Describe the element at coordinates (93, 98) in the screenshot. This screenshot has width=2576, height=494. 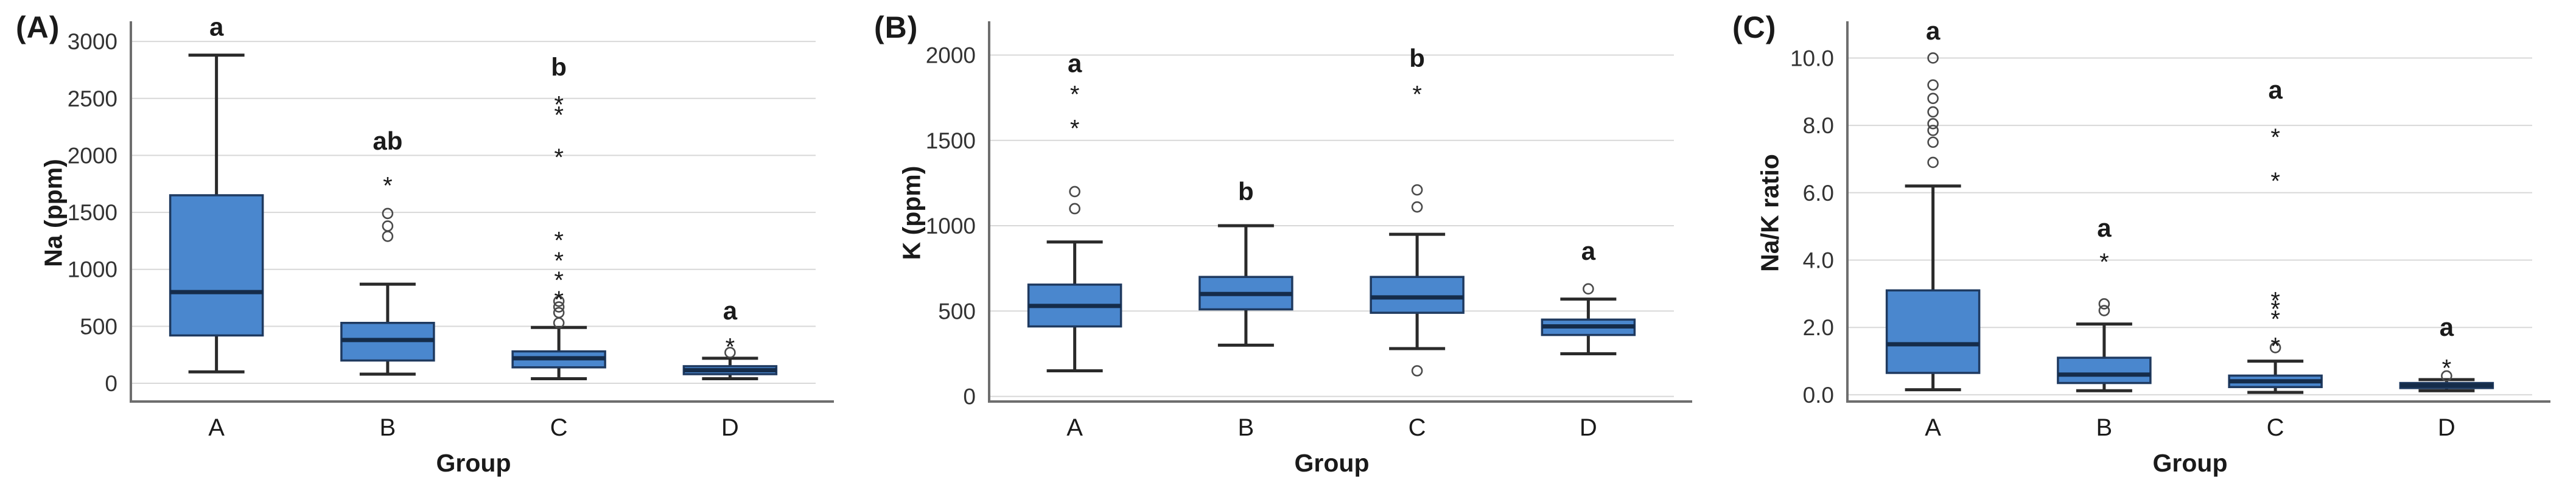
I see `y-tick-label: 2500` at that location.